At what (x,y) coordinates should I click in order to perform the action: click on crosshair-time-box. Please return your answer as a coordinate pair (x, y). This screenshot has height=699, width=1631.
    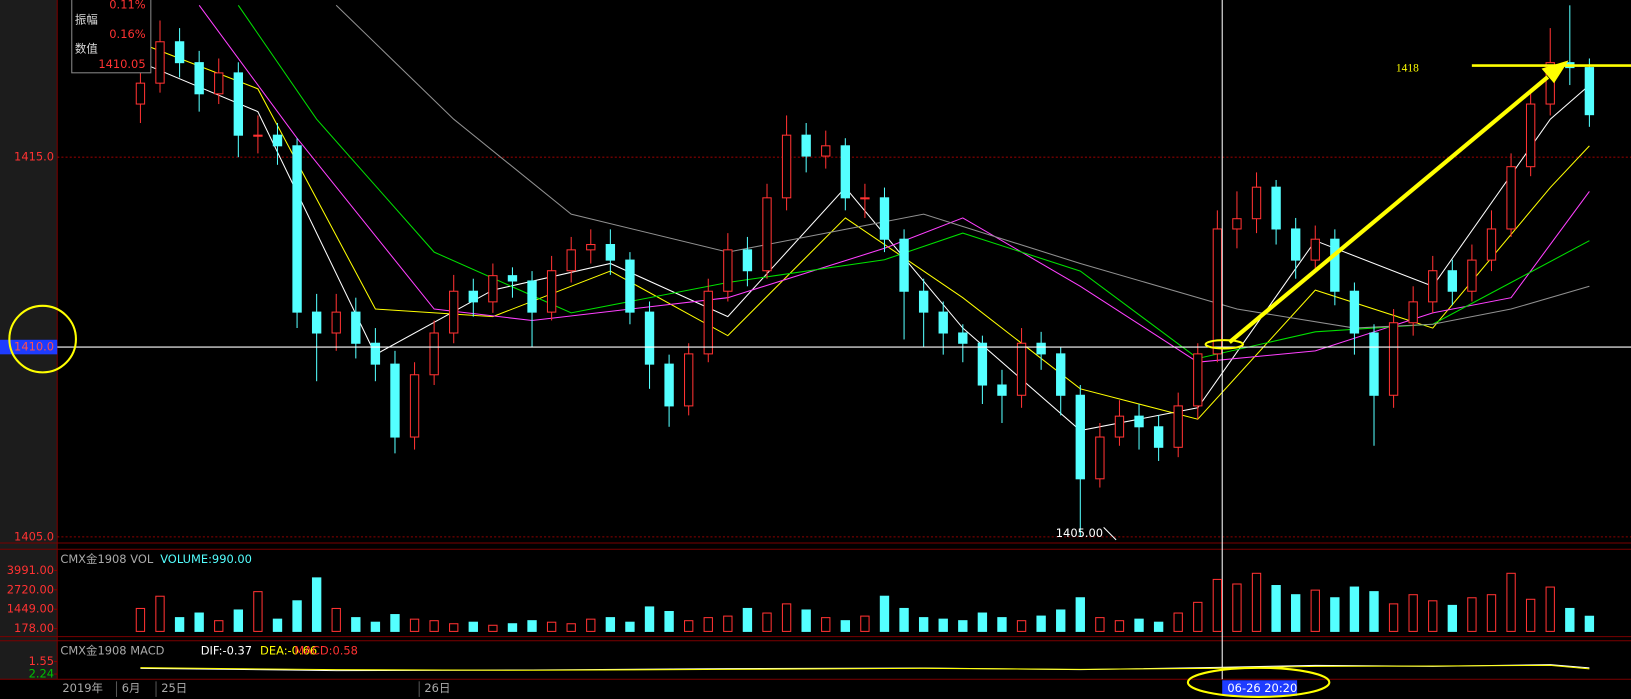
    Looking at the image, I should click on (1260, 688).